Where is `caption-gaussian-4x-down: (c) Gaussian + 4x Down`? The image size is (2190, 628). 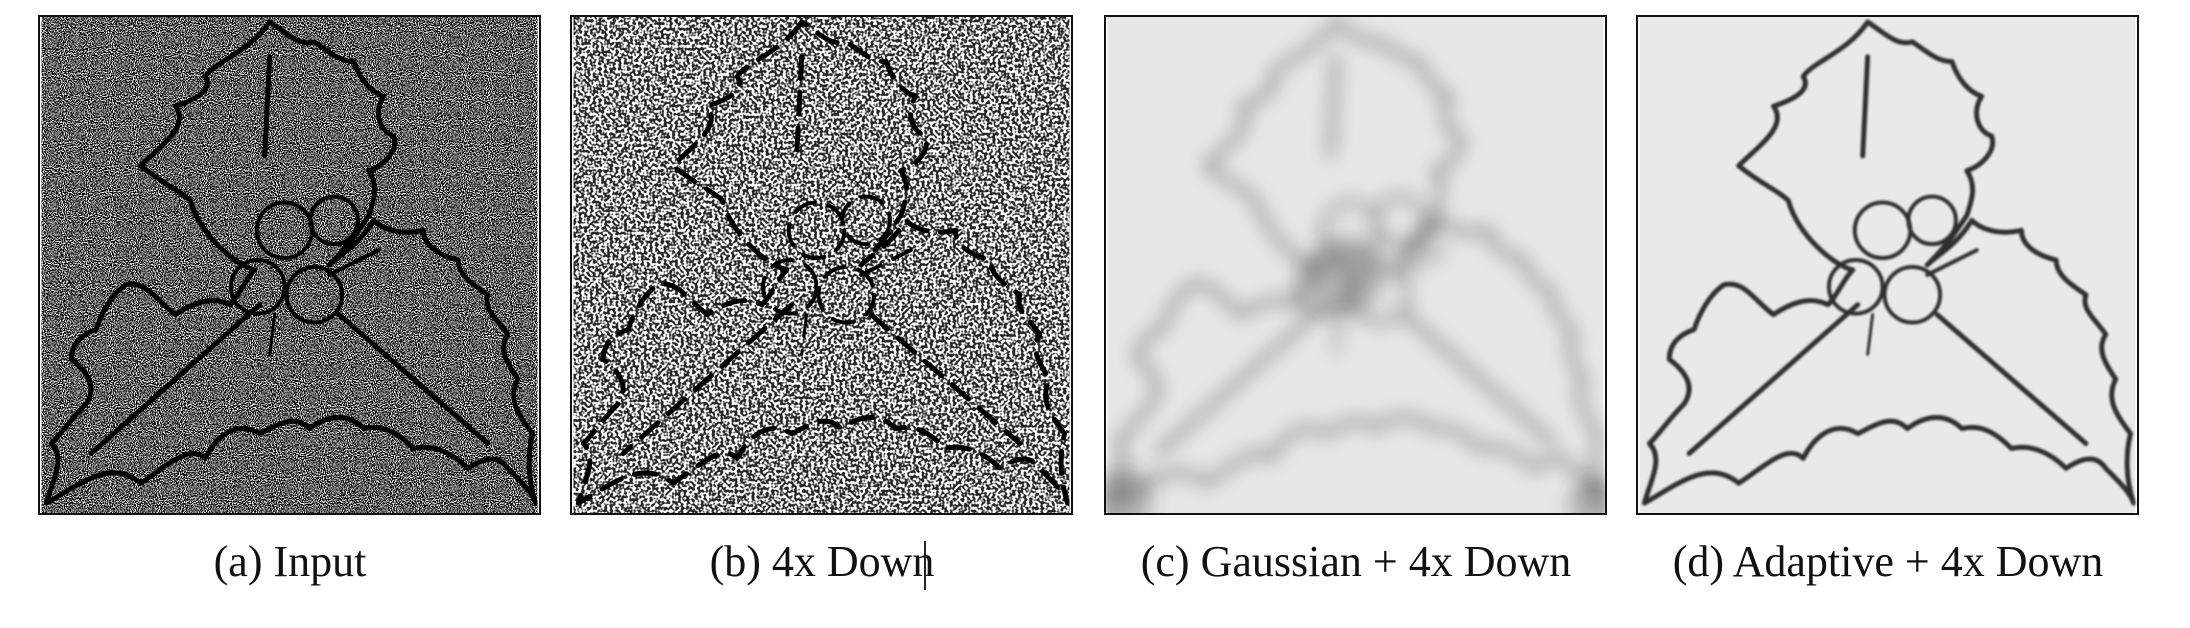
caption-gaussian-4x-down: (c) Gaussian + 4x Down is located at coordinates (1356, 561).